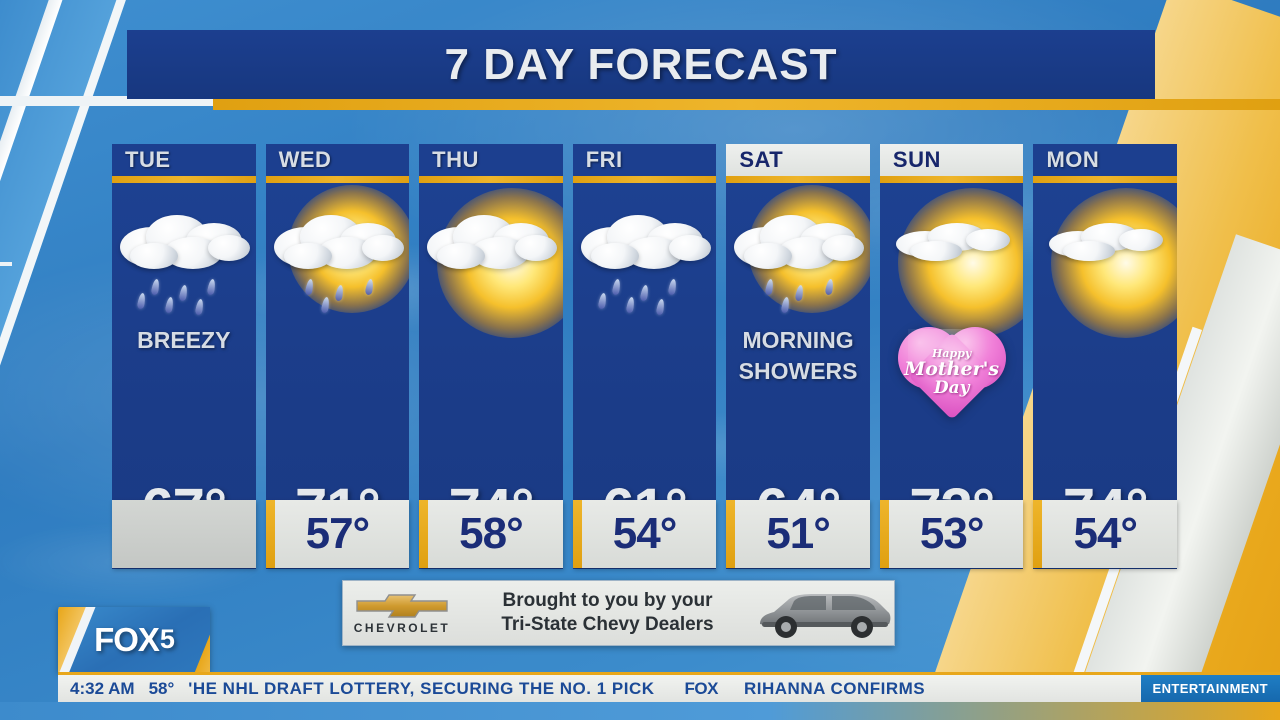 The height and width of the screenshot is (720, 1280). I want to click on ticker-category-badge: ENTERTAINMENT, so click(1210, 688).